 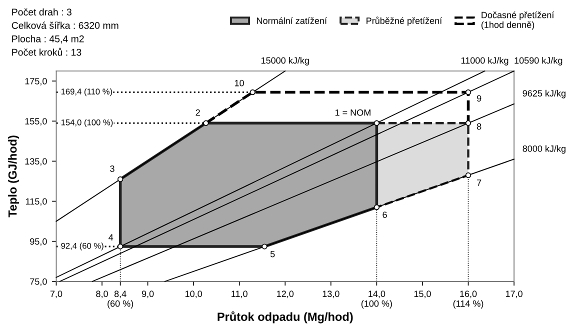 What do you see at coordinates (384, 215) in the screenshot?
I see `annotation: 6` at bounding box center [384, 215].